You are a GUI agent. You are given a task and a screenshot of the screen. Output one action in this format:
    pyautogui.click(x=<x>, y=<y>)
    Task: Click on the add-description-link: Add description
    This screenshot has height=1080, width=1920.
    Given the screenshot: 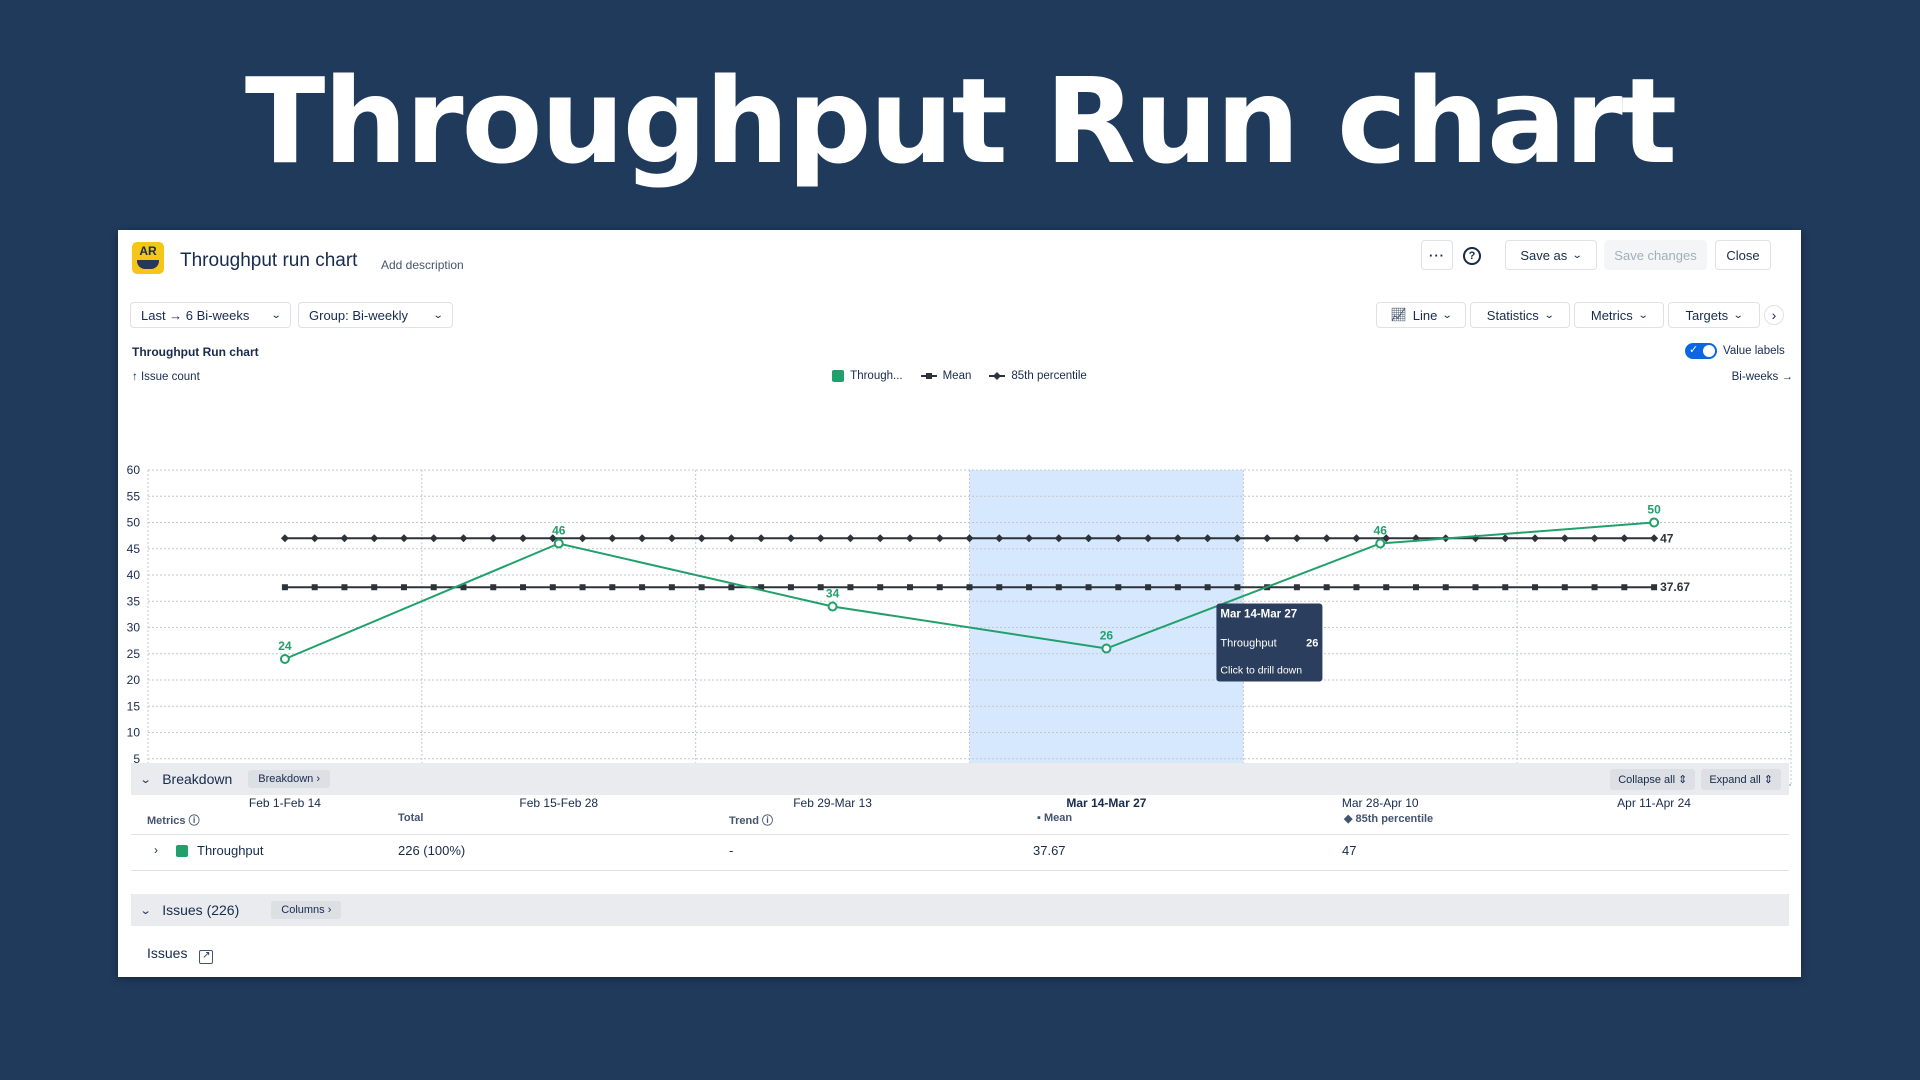 What is the action you would take?
    pyautogui.click(x=422, y=265)
    